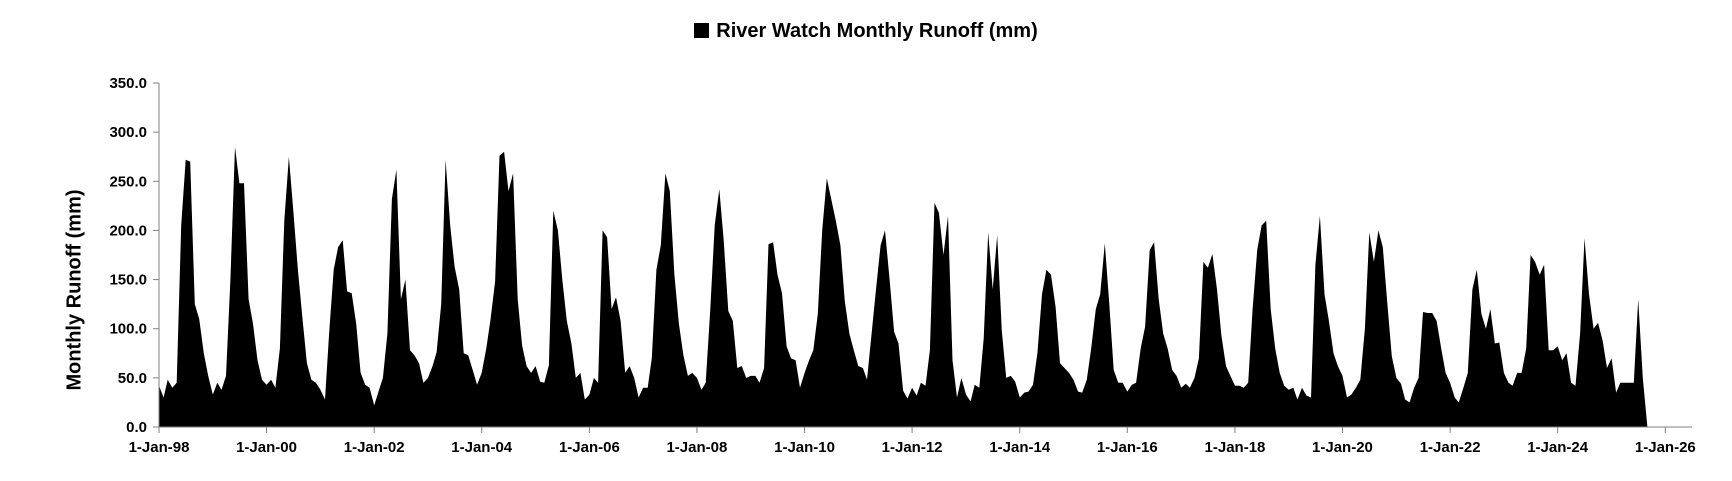 Image resolution: width=1732 pixels, height=481 pixels. What do you see at coordinates (877, 31) in the screenshot?
I see `legend-label: River Watch Monthly Runoff (mm)` at bounding box center [877, 31].